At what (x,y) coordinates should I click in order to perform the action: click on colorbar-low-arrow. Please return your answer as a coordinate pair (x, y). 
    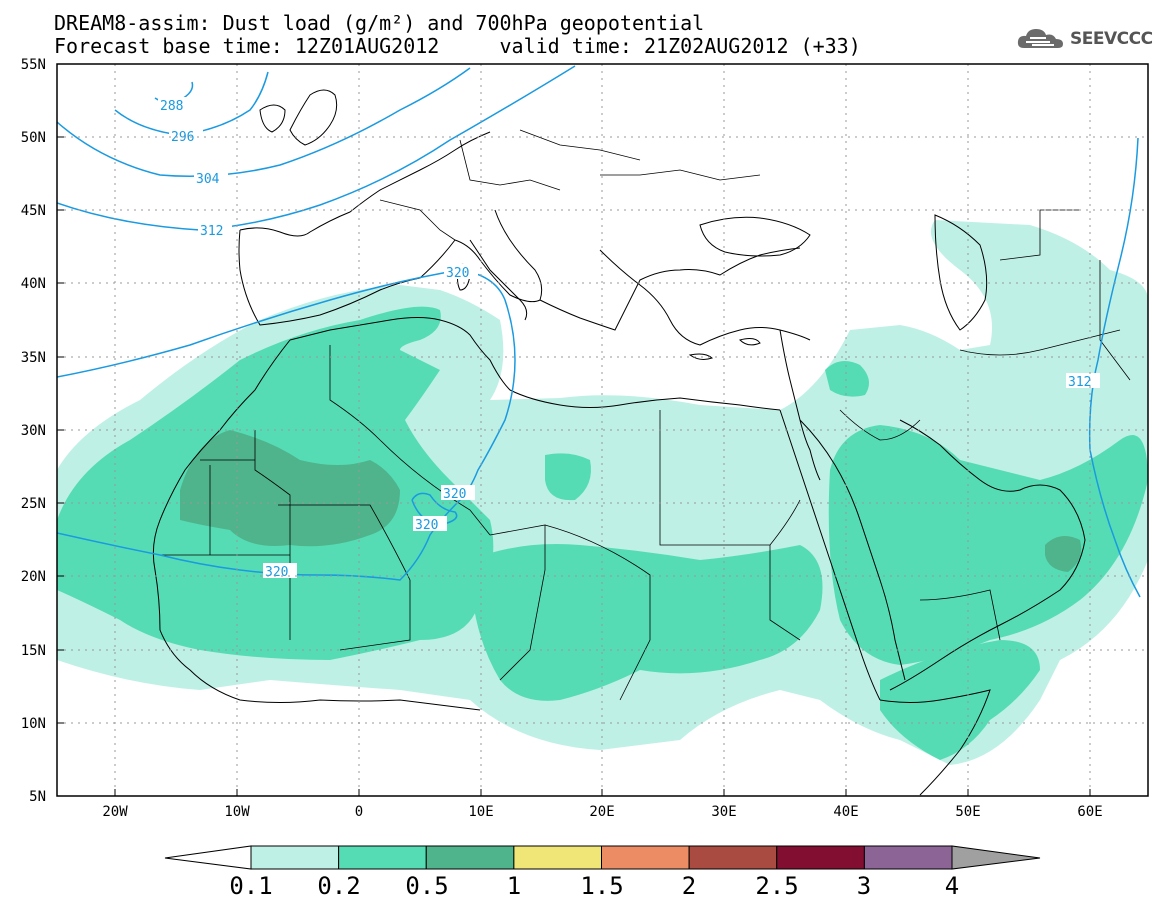
    Looking at the image, I should click on (208, 857).